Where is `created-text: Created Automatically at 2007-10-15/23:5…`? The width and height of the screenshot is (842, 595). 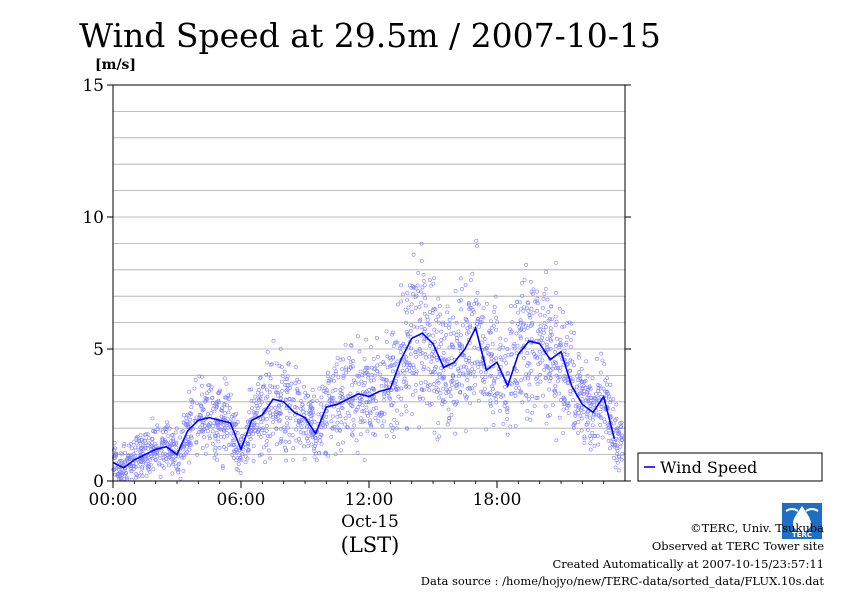
created-text: Created Automatically at 2007-10-15/23:5… is located at coordinates (688, 564).